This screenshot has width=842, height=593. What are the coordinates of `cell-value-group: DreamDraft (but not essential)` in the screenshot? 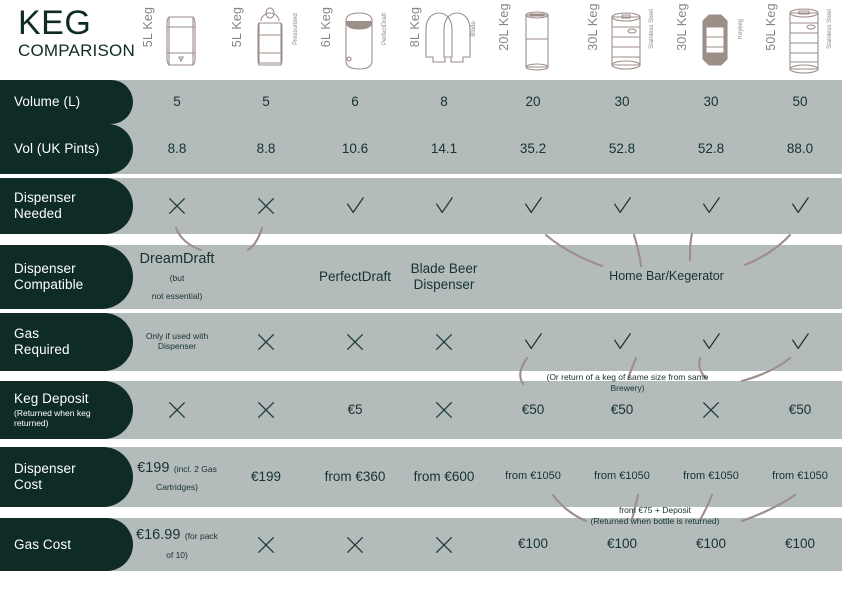 It's located at (177, 277).